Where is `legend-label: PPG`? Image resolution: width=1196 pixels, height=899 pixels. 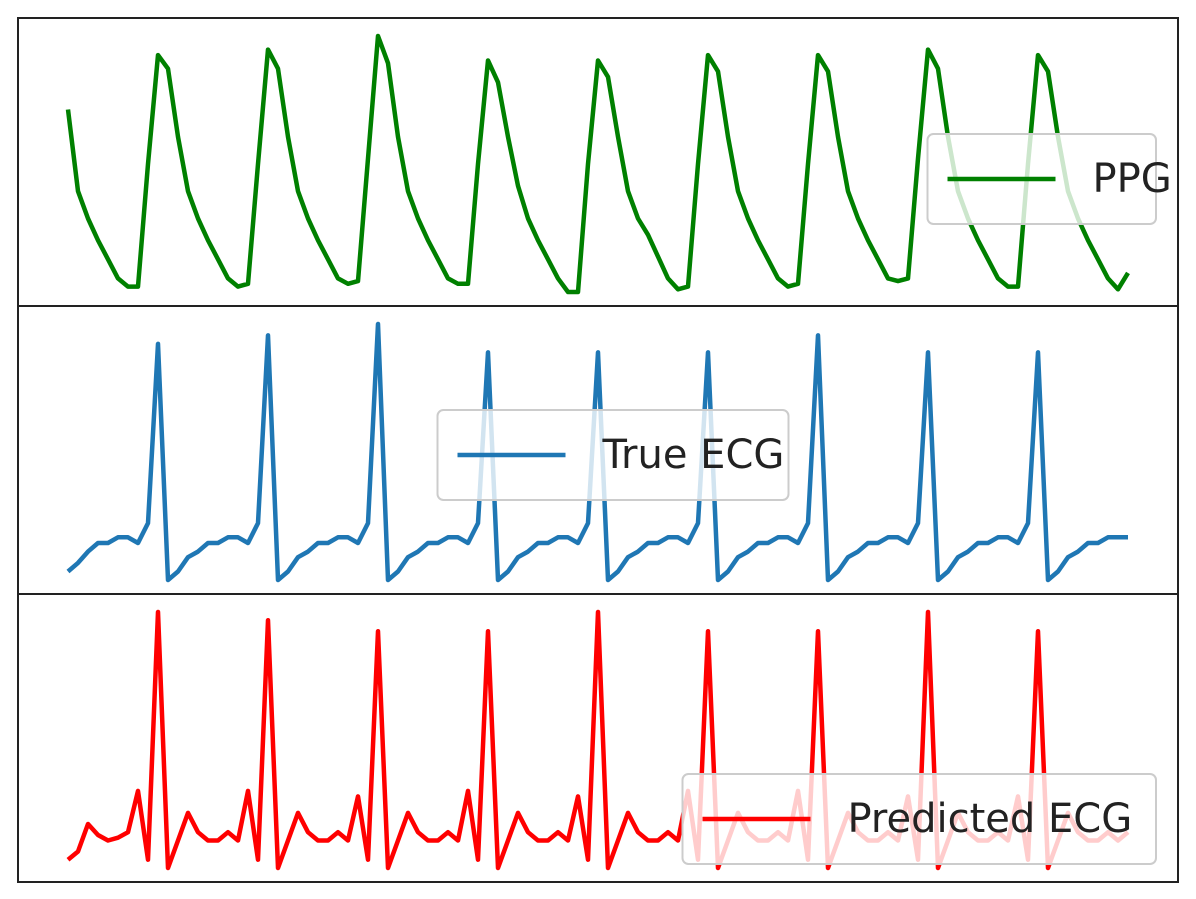 legend-label: PPG is located at coordinates (1132, 179).